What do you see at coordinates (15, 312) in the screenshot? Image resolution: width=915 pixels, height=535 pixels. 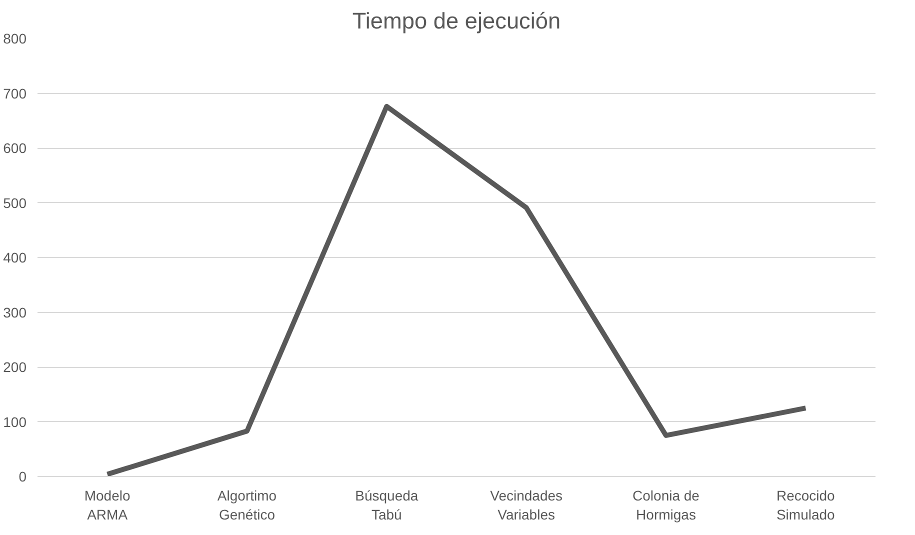 I see `y-tick-label: 300` at bounding box center [15, 312].